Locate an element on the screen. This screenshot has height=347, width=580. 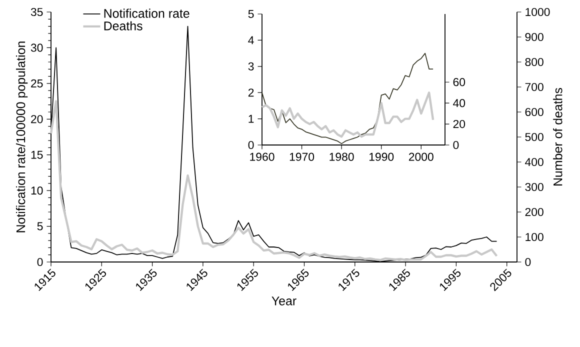
x-tick-label: 1990 is located at coordinates (381, 156).